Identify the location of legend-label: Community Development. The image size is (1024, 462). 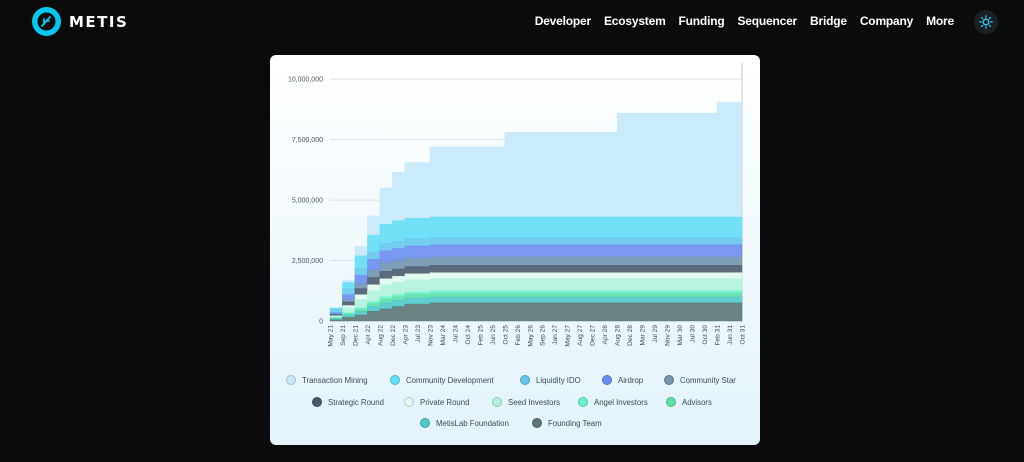
(450, 380).